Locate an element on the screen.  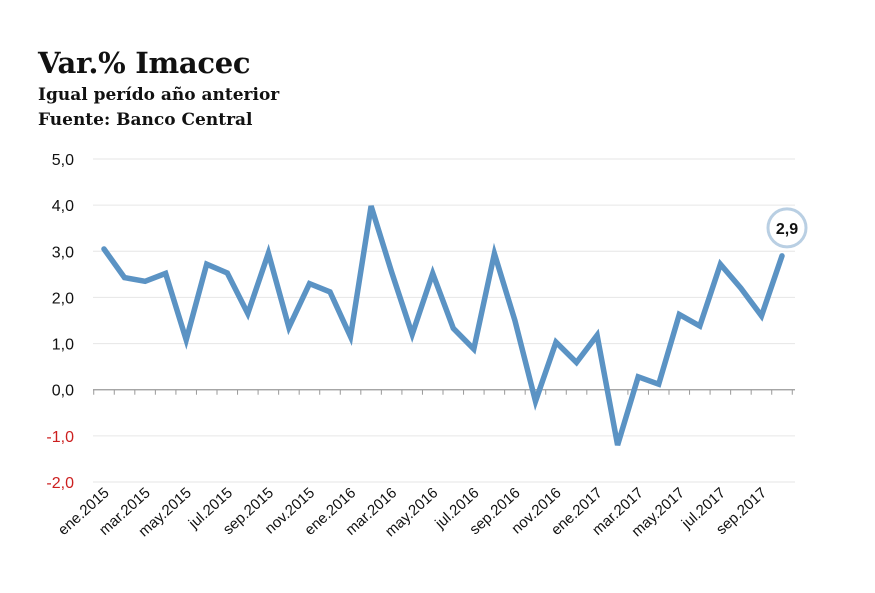
y-axis-ticks: -2,0 -1,0 0,0 1,0 2,0 3,0 4,0 5,0 is located at coordinates (60, 322).